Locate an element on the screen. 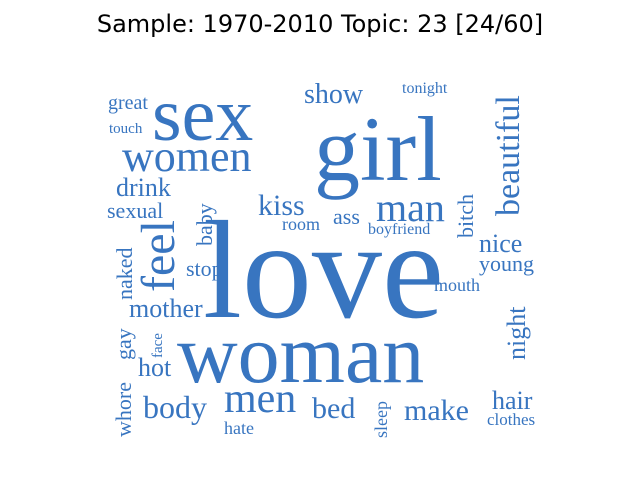 This screenshot has height=480, width=640. word-baby: baby is located at coordinates (204, 224).